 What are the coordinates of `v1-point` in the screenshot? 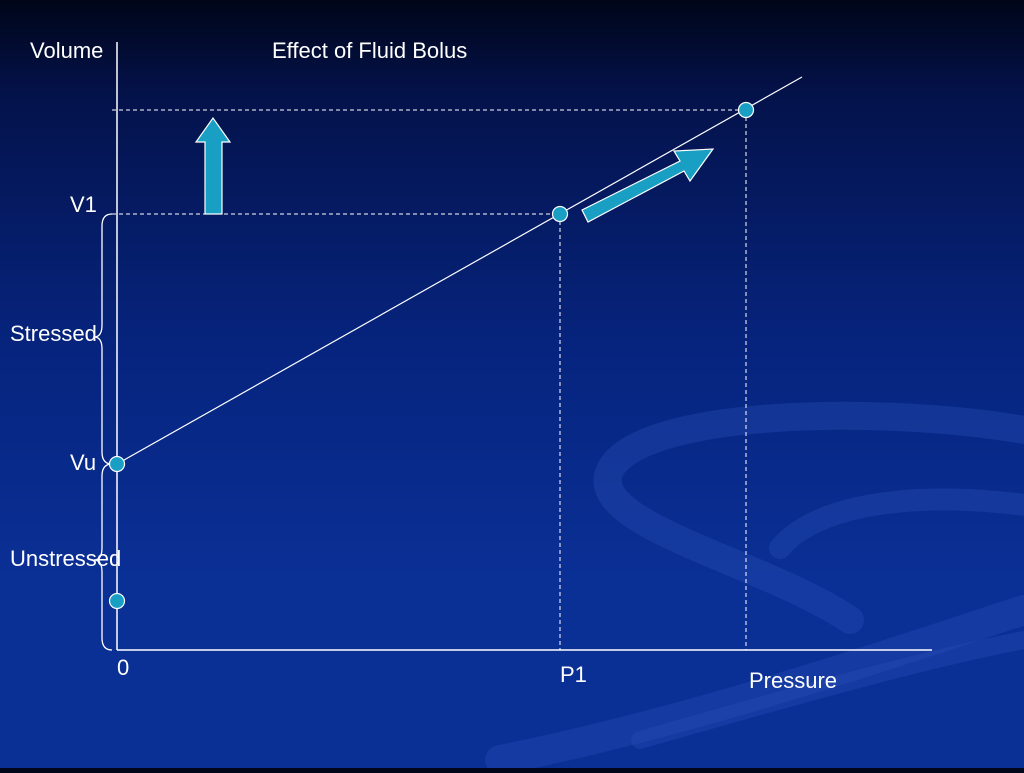 It's located at (560, 214).